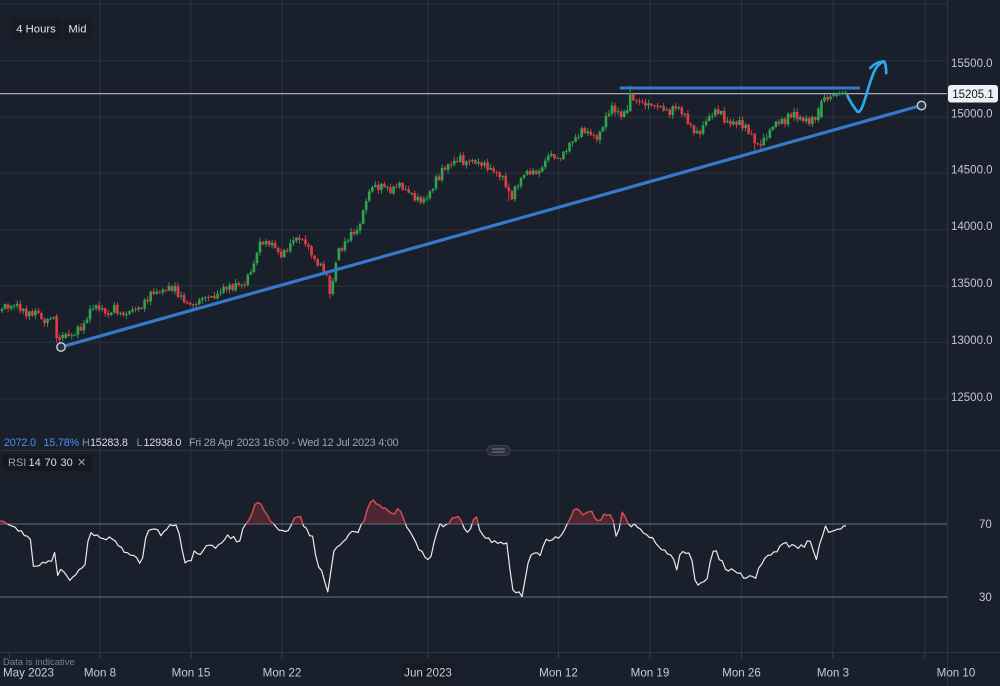  Describe the element at coordinates (972, 227) in the screenshot. I see `svg-text: 14000.0` at that location.